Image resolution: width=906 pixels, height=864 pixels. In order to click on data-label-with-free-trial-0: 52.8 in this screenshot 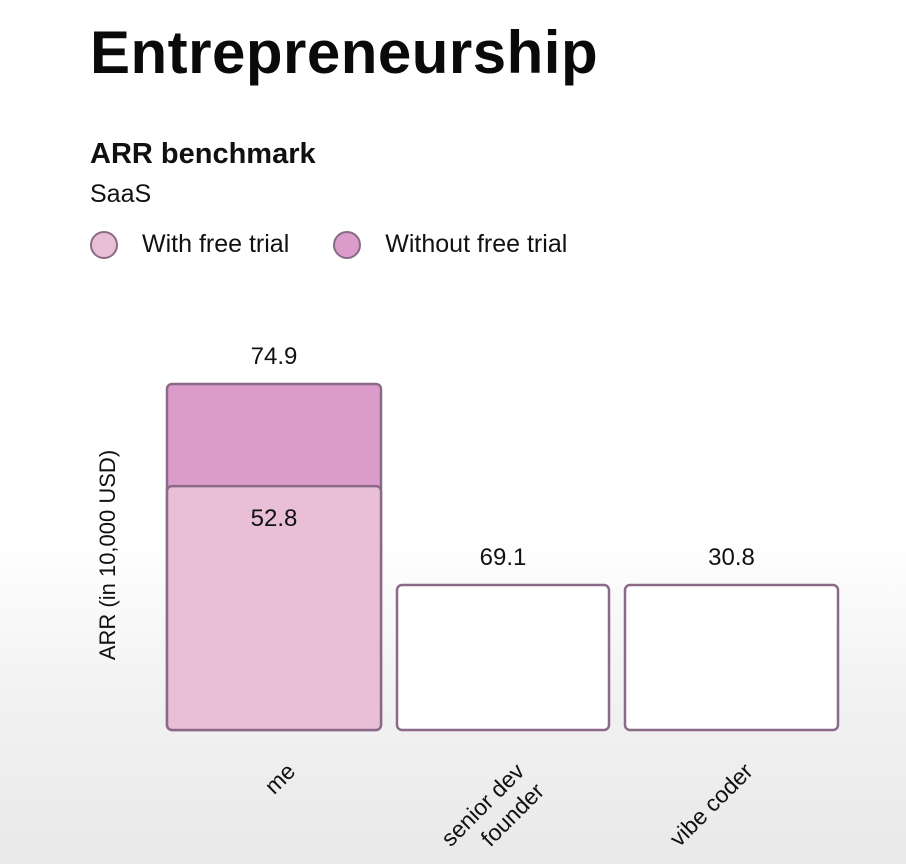, I will do `click(274, 518)`.